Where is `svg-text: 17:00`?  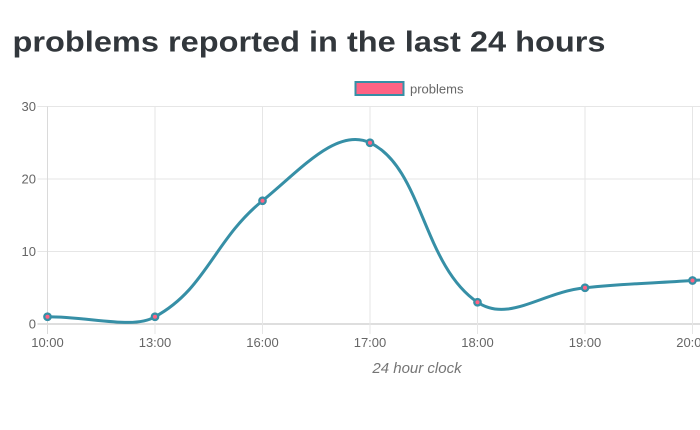
svg-text: 17:00 is located at coordinates (370, 342).